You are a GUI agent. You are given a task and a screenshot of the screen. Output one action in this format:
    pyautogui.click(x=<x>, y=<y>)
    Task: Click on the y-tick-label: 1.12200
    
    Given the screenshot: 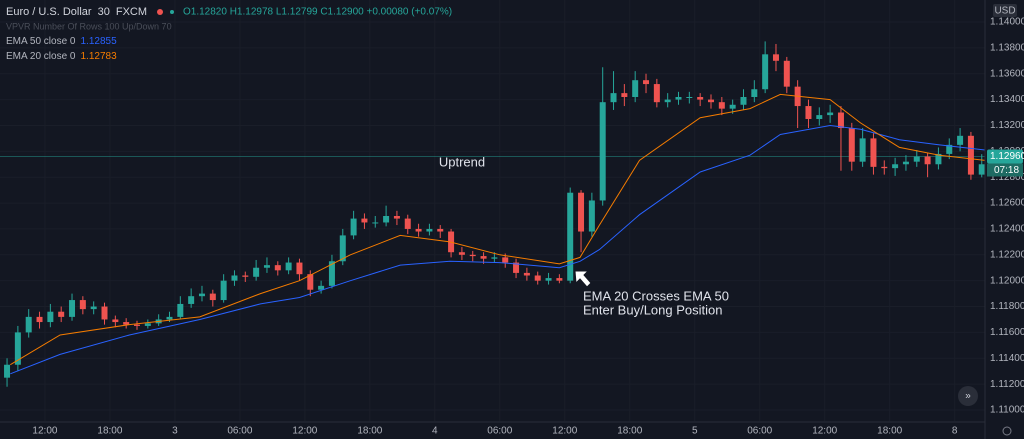 What is the action you would take?
    pyautogui.click(x=1007, y=254)
    